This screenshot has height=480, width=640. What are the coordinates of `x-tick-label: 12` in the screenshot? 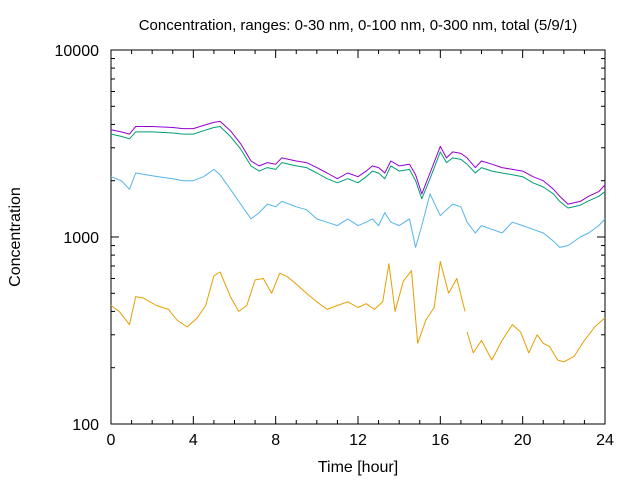 It's located at (358, 440).